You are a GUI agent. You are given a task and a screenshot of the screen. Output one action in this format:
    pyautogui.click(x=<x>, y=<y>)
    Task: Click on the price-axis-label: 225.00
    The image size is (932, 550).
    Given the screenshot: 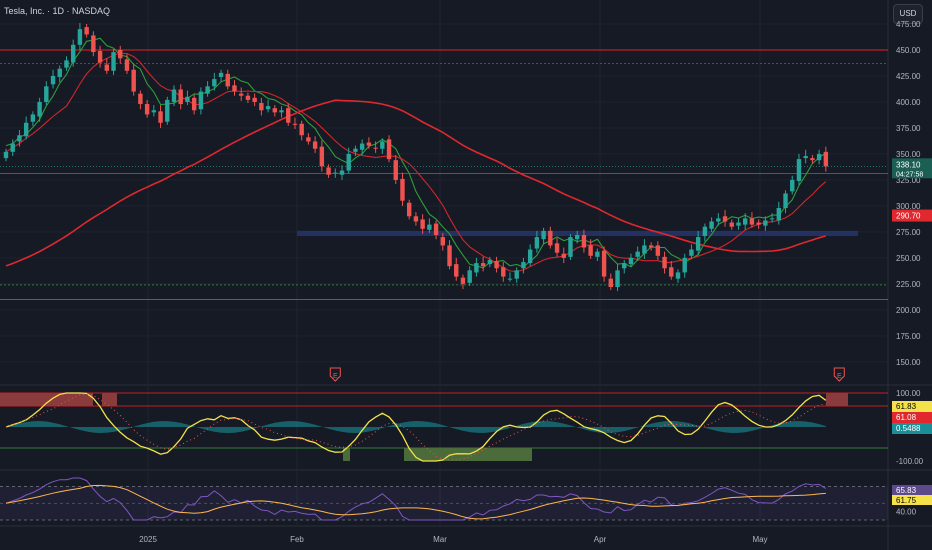 What is the action you would take?
    pyautogui.click(x=908, y=284)
    